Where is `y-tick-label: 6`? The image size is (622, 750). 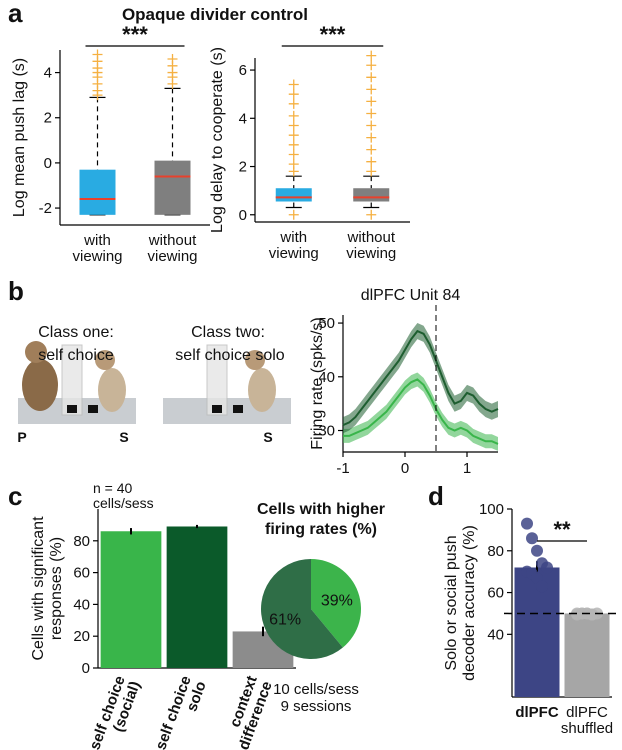 y-tick-label: 6 is located at coordinates (243, 70).